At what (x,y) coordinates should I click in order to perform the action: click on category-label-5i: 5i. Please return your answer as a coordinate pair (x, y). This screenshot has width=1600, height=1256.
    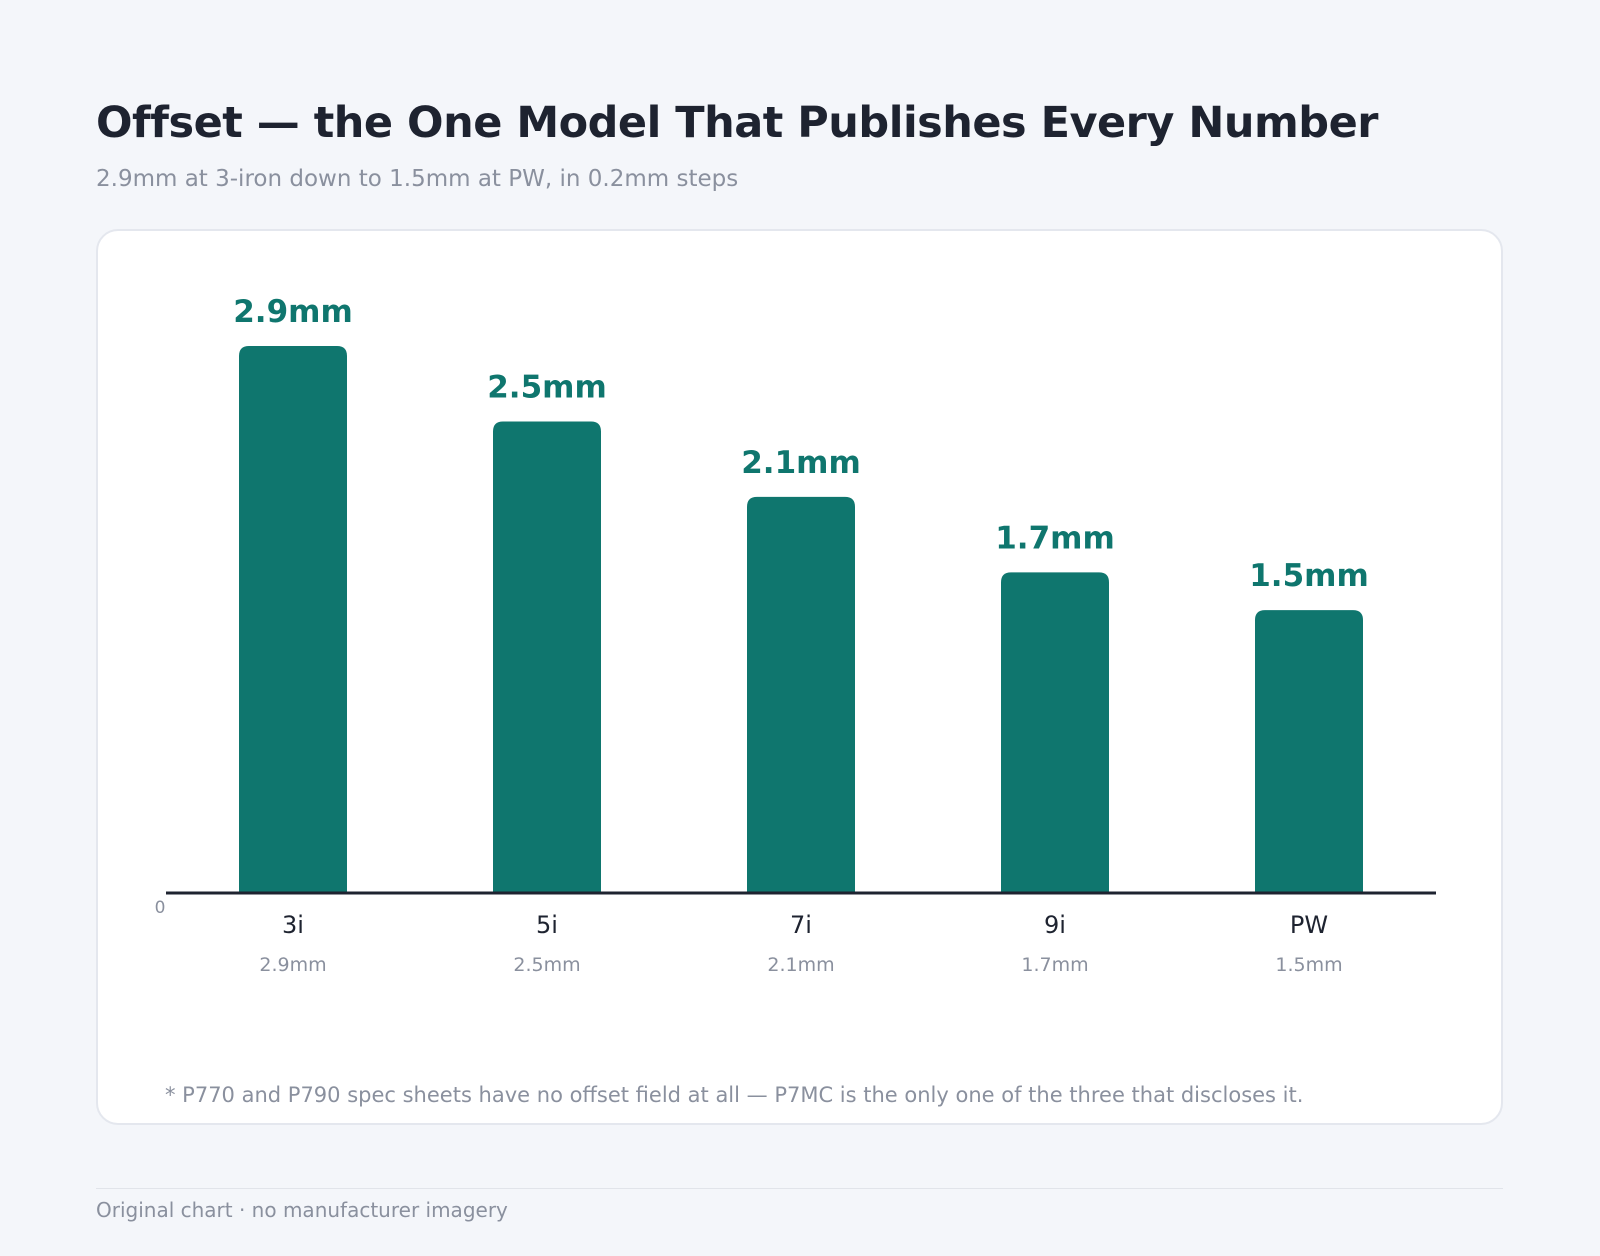
    Looking at the image, I should click on (547, 925).